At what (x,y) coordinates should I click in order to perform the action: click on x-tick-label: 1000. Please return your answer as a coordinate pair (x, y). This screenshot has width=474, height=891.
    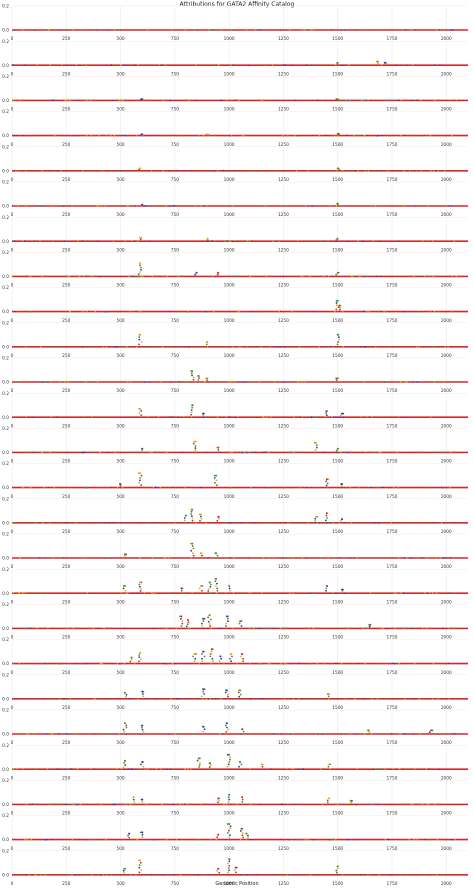
    Looking at the image, I should click on (229, 356).